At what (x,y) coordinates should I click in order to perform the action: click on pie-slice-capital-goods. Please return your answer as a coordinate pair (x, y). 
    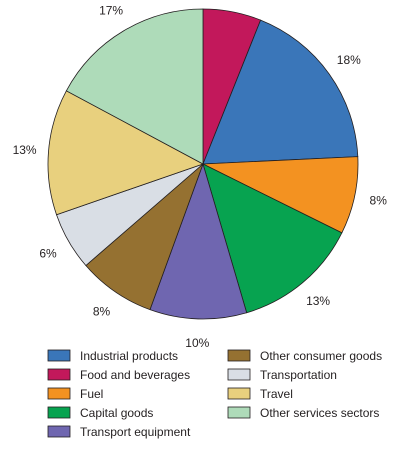
    Looking at the image, I should click on (272, 238).